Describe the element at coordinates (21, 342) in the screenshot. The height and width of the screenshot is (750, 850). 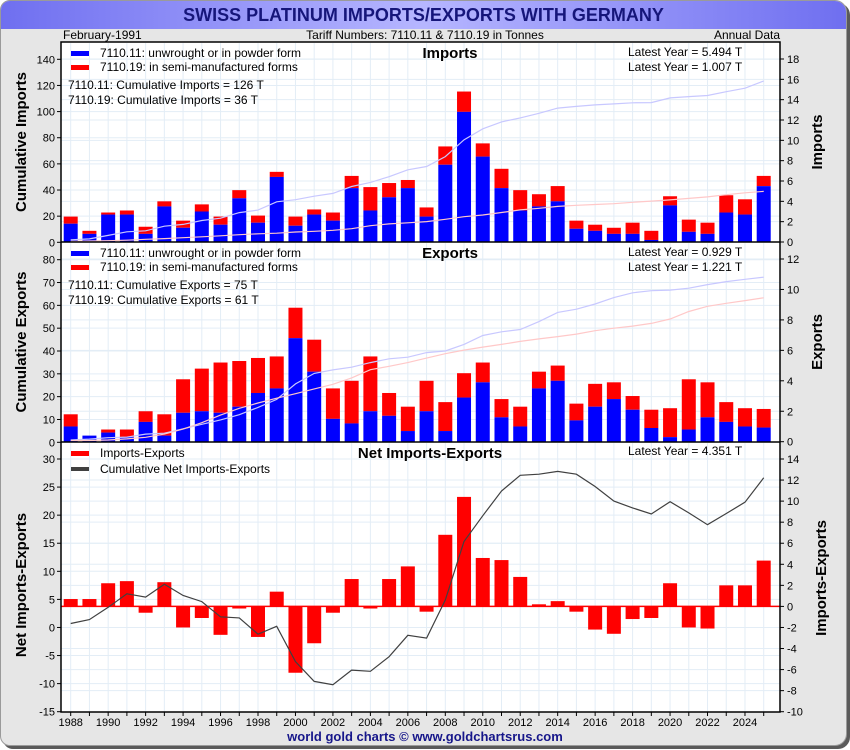
I see `exports-left-axis-title: Cumulative Exports` at that location.